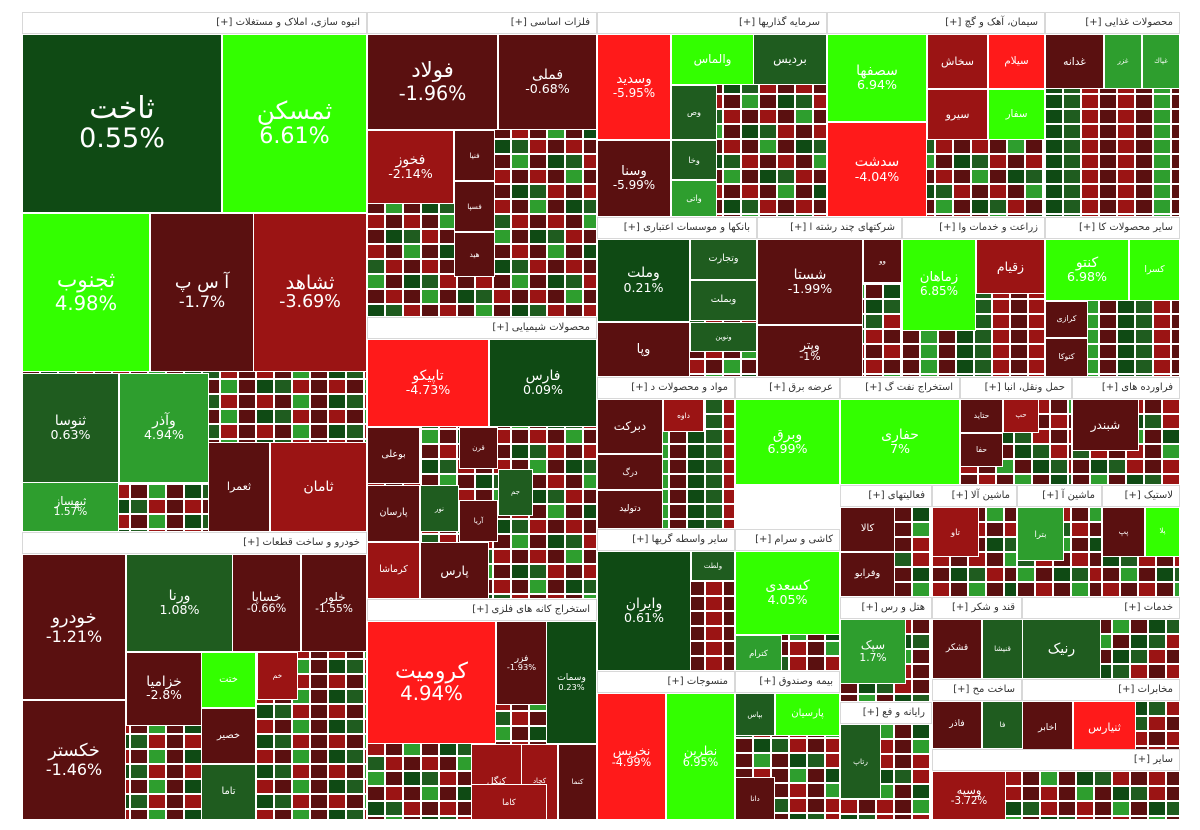 The height and width of the screenshot is (830, 1200). What do you see at coordinates (973, 228) in the screenshot?
I see `sector-header: زراعت و خدمات وا [+]` at bounding box center [973, 228].